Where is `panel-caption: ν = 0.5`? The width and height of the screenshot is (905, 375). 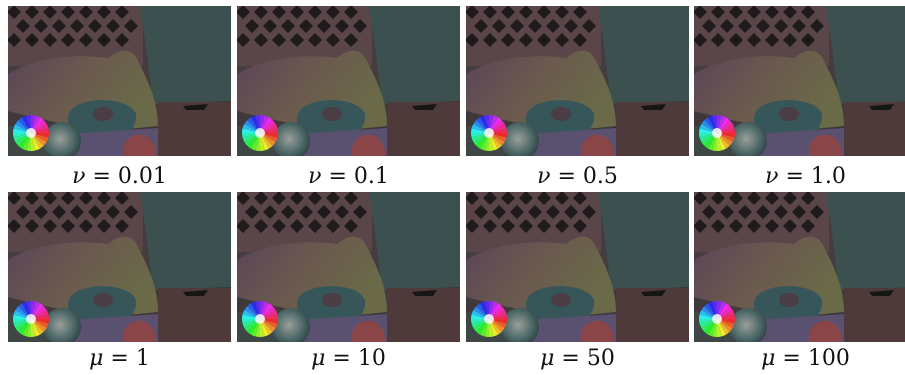 panel-caption: ν = 0.5 is located at coordinates (577, 176).